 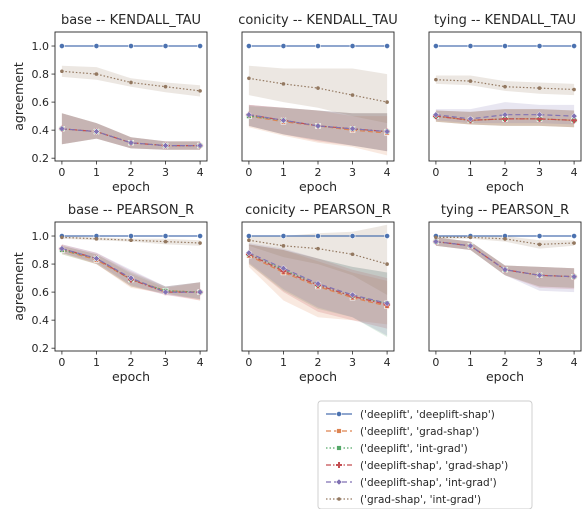 I want to click on plot-area, so click(x=505, y=96).